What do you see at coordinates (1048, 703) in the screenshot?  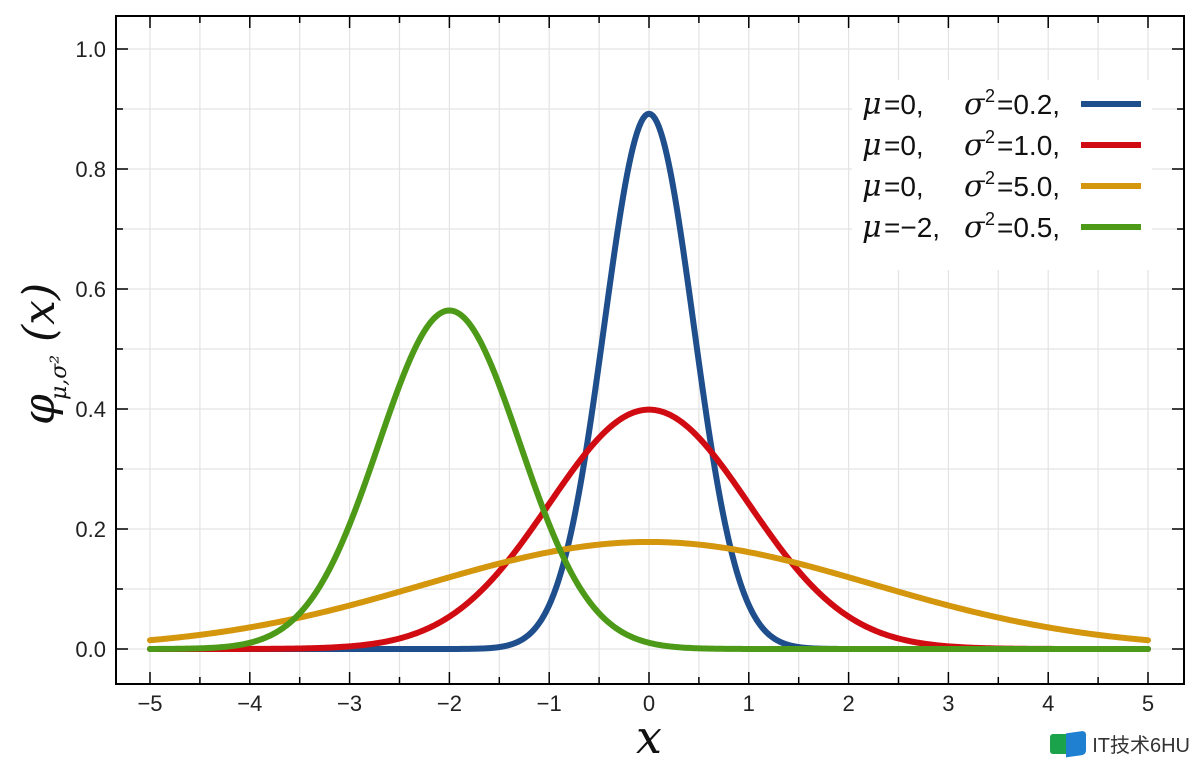 I see `x-tick-label: 4` at bounding box center [1048, 703].